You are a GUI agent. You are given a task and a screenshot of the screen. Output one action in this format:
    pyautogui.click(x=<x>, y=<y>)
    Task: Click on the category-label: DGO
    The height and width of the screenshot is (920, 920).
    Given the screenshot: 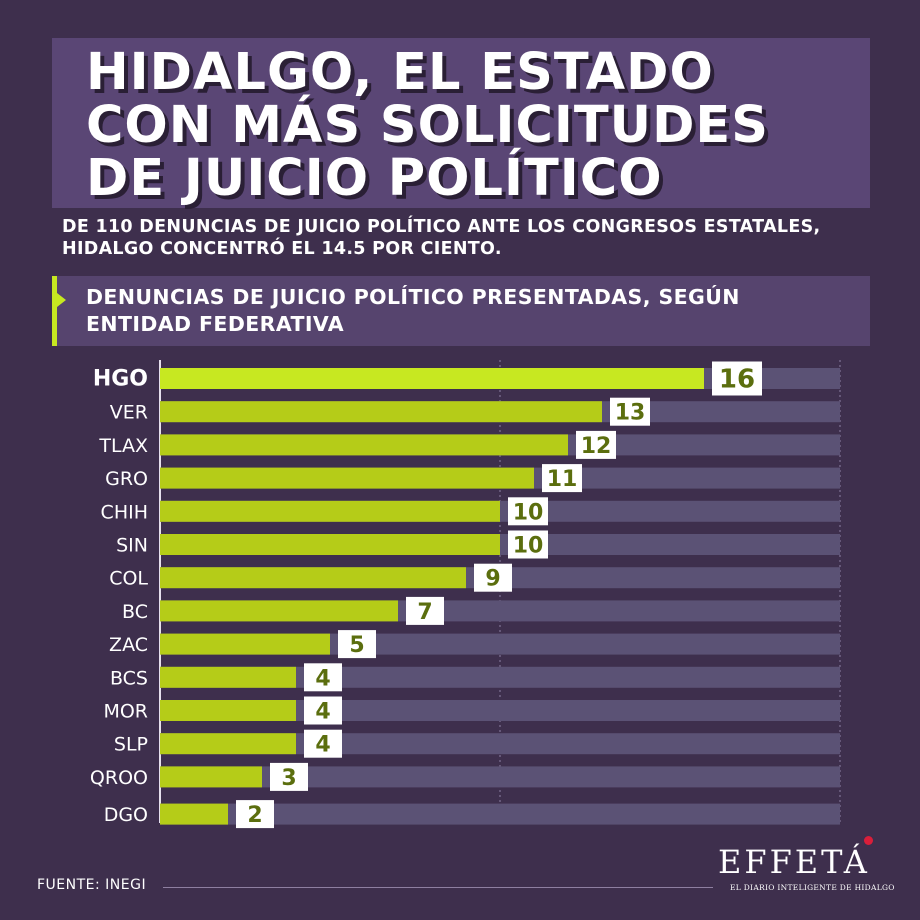 What is the action you would take?
    pyautogui.click(x=126, y=815)
    